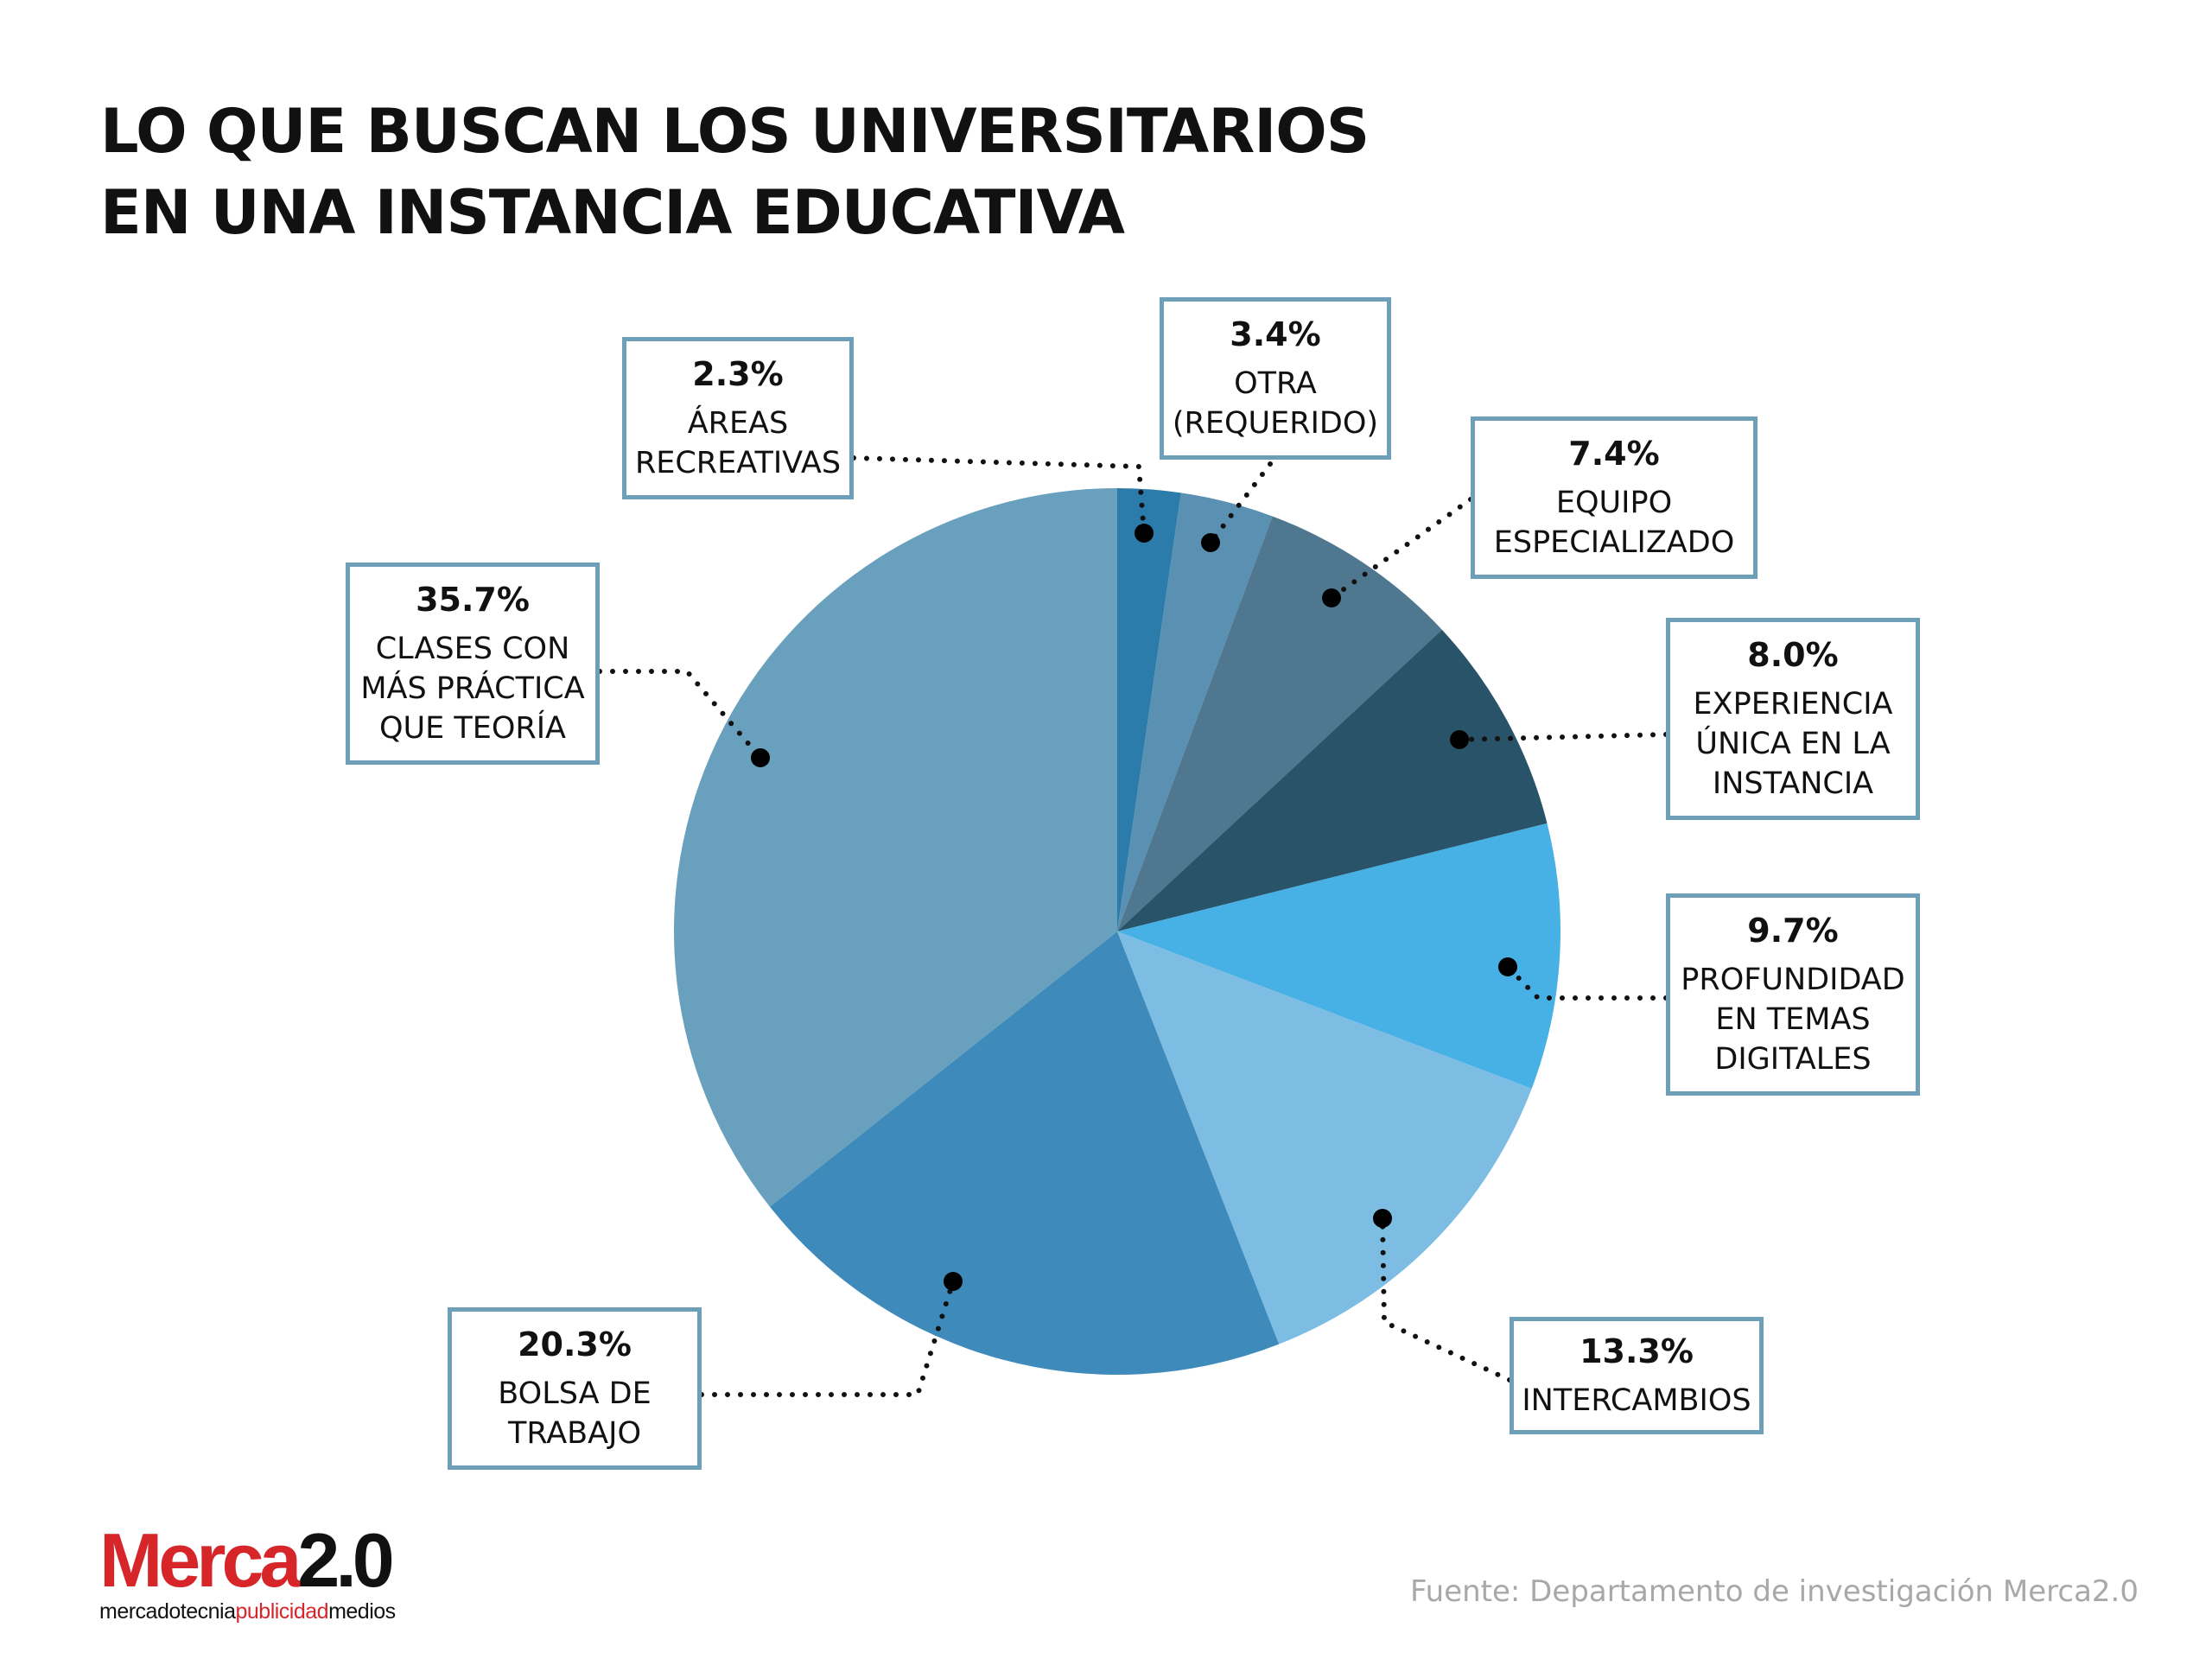  I want to click on slice-category-label: CLASES CON MÁS PRÁCTICA QUE TEORÍA, so click(473, 689).